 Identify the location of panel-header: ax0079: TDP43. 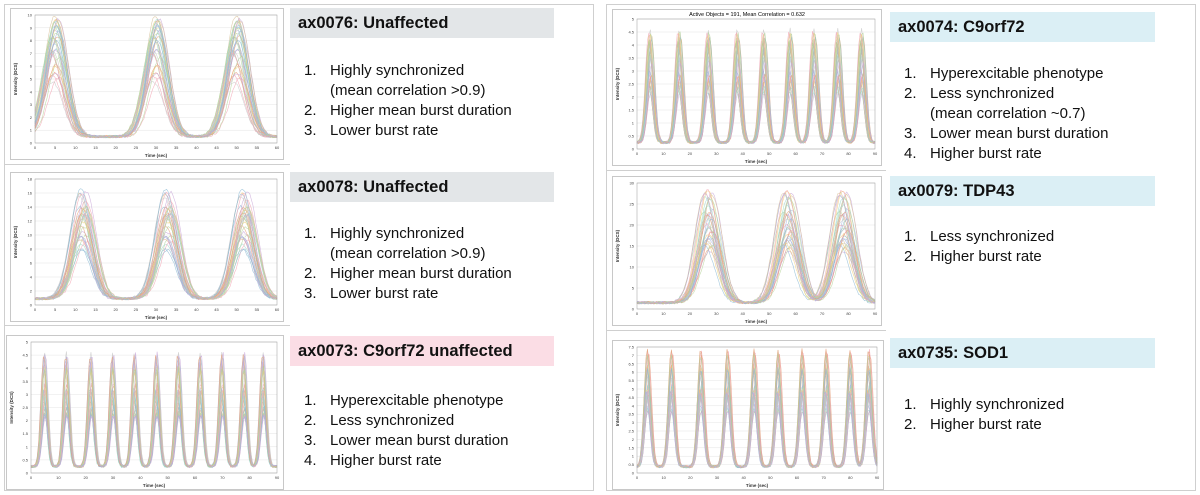
(1022, 191).